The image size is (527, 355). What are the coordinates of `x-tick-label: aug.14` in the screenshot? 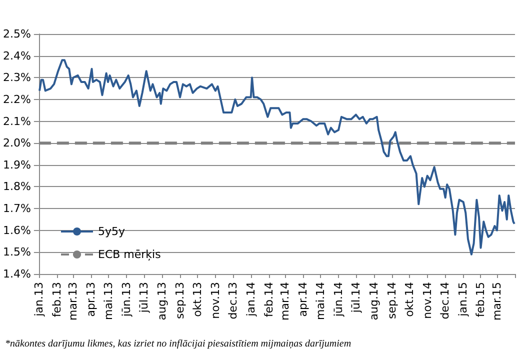 It's located at (373, 301).